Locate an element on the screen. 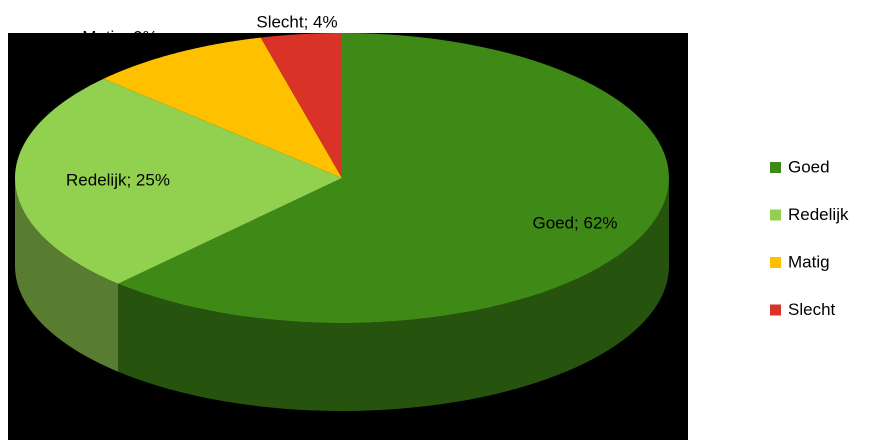  legend: Goed Redelijk Matig Slecht is located at coordinates (809, 238).